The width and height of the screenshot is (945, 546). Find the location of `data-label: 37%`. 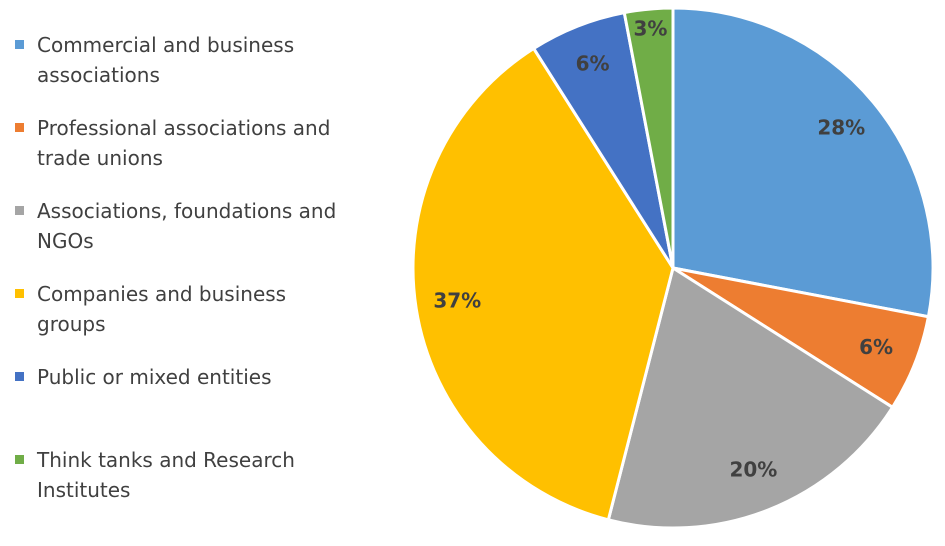

data-label: 37% is located at coordinates (457, 301).